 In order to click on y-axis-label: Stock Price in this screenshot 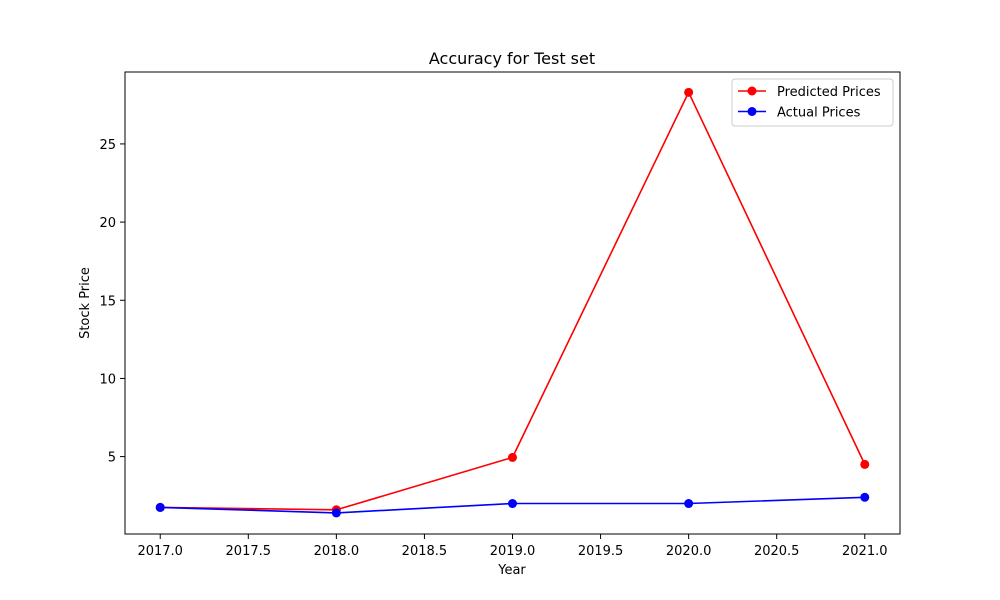, I will do `click(85, 303)`.